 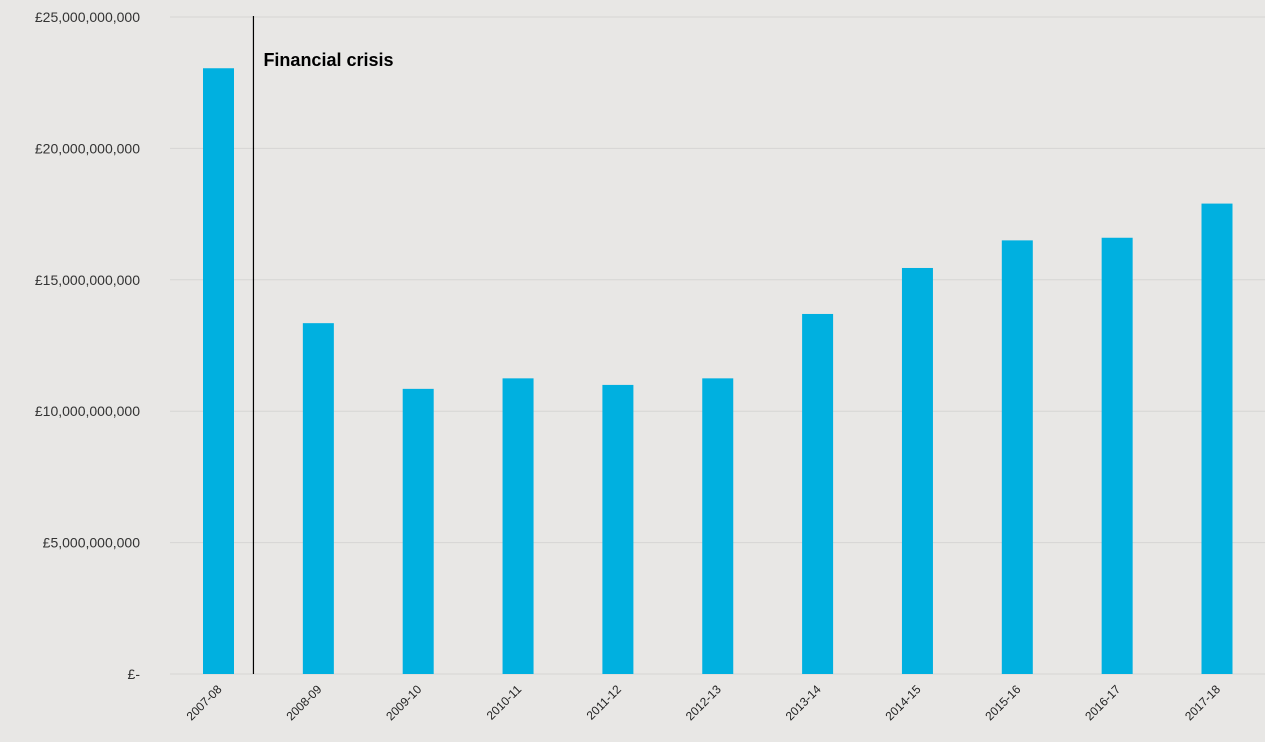 I want to click on x-tick-label: 2014-15, so click(x=903, y=702).